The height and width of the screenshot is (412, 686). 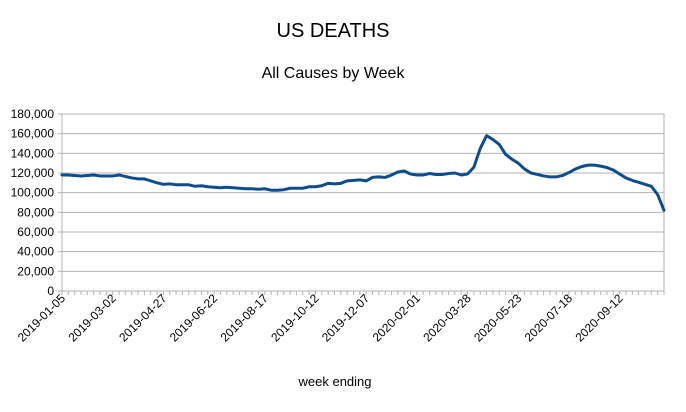 What do you see at coordinates (346, 318) in the screenshot?
I see `x-tick-label: 2019-12-07` at bounding box center [346, 318].